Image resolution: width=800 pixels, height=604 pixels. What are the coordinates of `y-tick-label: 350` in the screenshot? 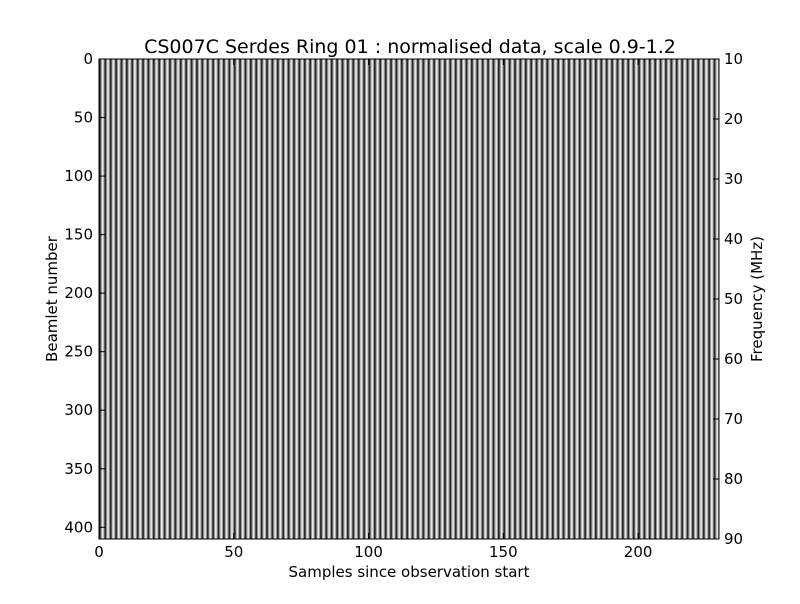 It's located at (78, 469).